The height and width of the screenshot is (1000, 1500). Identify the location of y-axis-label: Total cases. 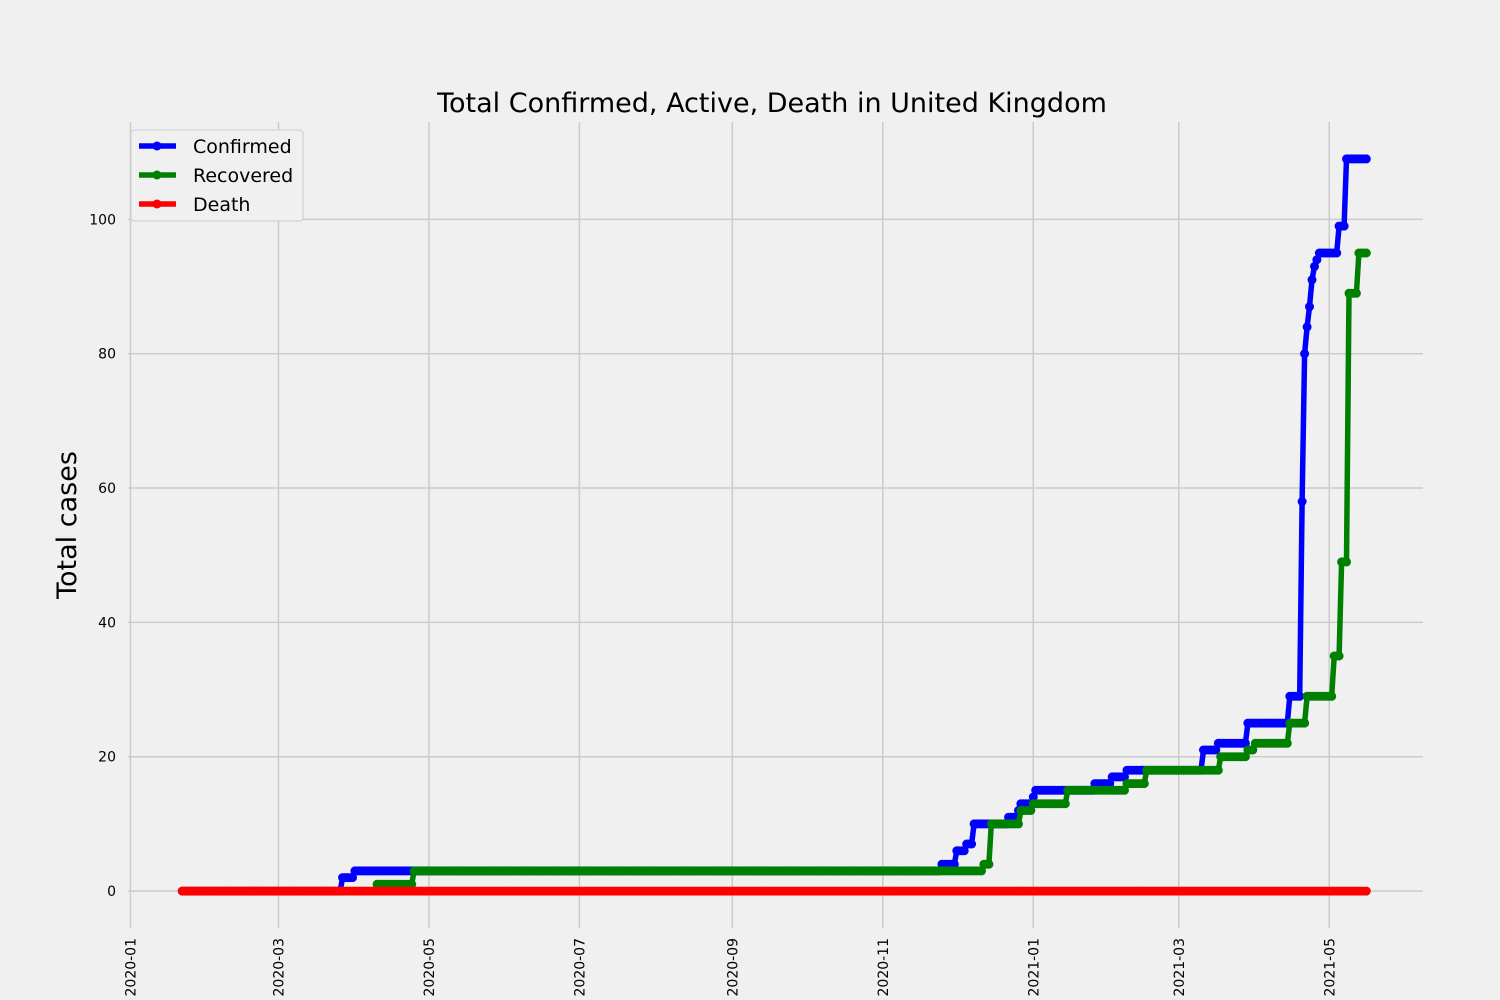
(67, 525).